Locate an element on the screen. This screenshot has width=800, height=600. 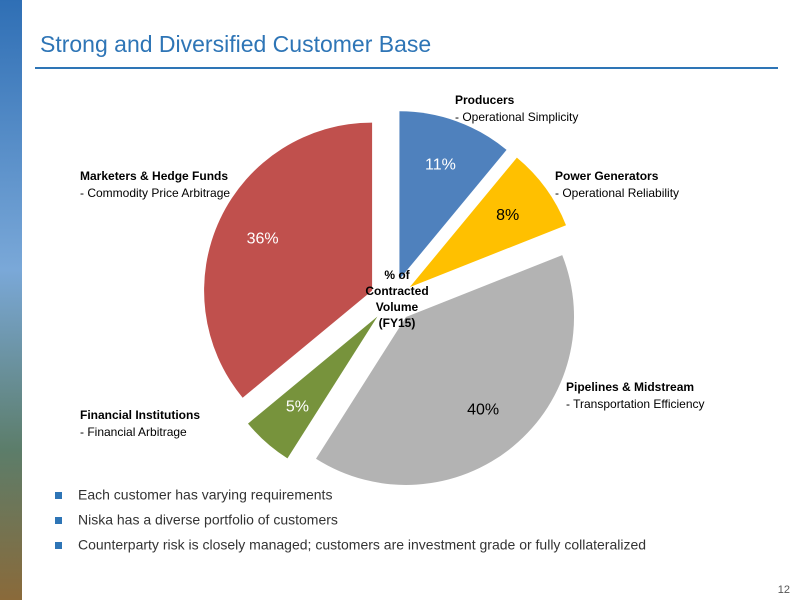
category-label: Power Generators is located at coordinates (607, 176).